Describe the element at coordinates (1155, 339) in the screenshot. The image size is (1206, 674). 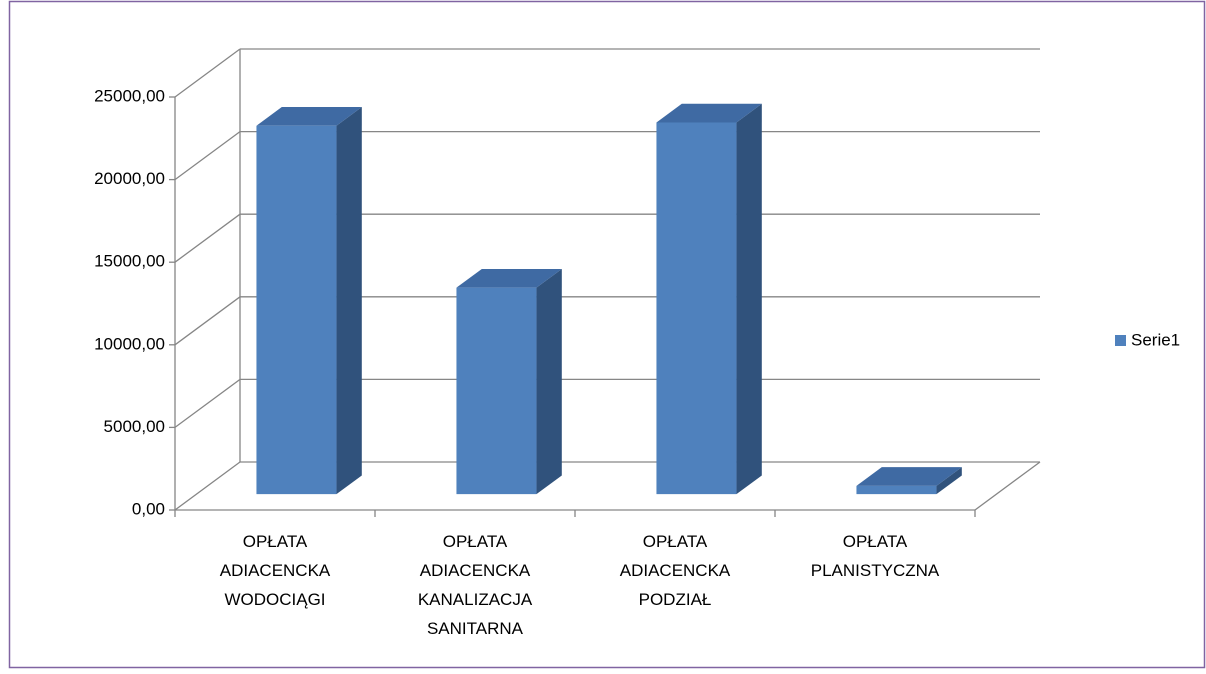
I see `legend-label: Serie1` at that location.